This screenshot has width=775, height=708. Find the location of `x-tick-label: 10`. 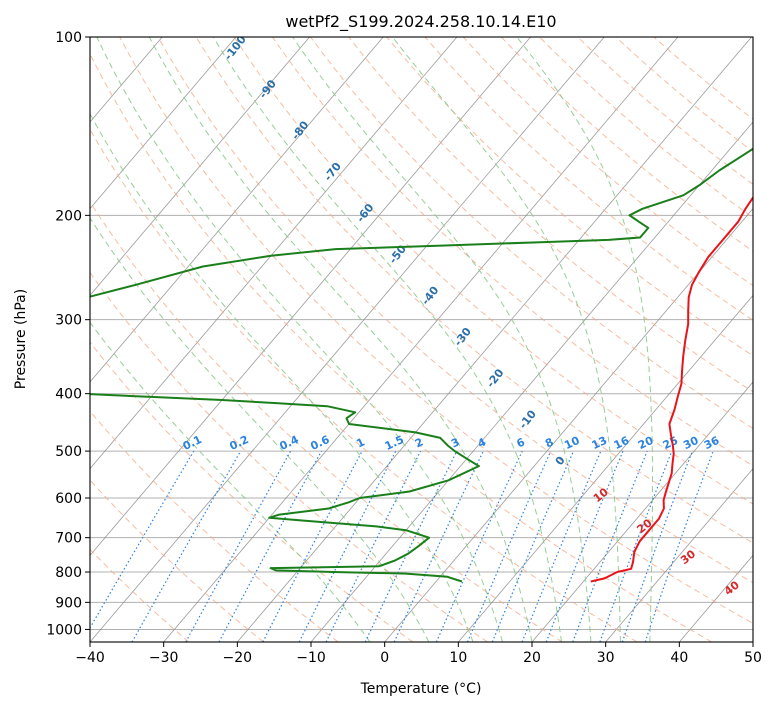

x-tick-label: 10 is located at coordinates (458, 658).